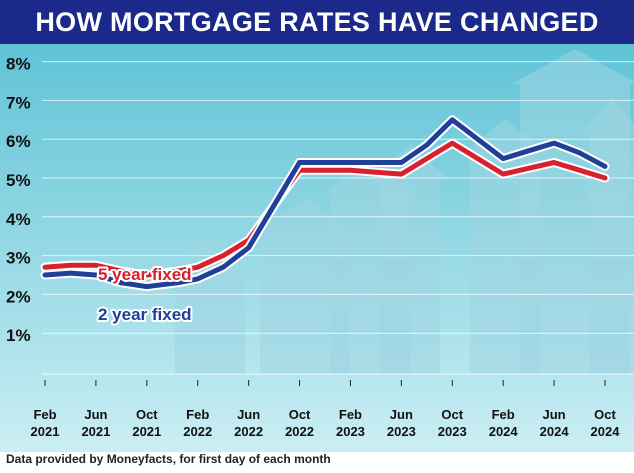 This screenshot has width=634, height=473. I want to click on series-label-halo: 5 year fixed, so click(145, 274).